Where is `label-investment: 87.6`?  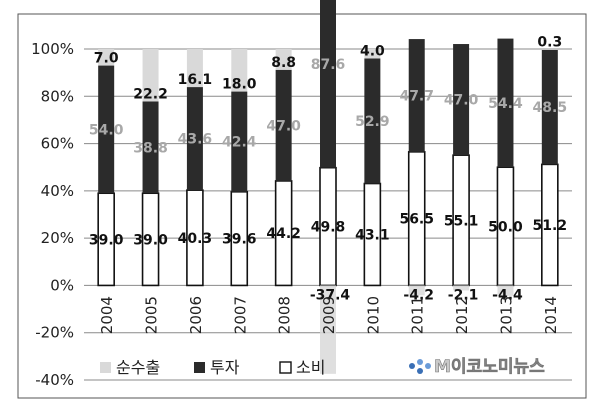 label-investment: 87.6 is located at coordinates (328, 65).